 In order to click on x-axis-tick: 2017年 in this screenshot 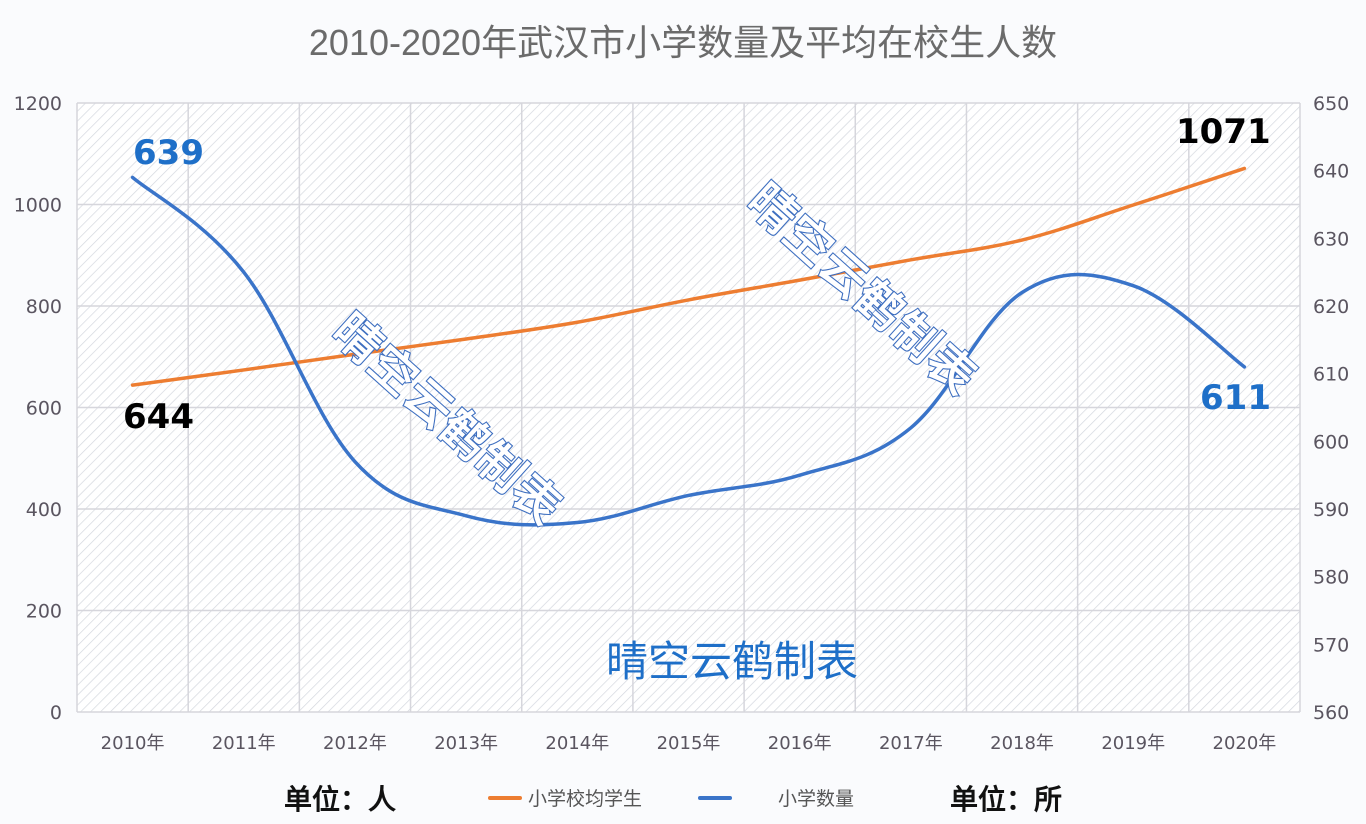, I will do `click(911, 743)`.